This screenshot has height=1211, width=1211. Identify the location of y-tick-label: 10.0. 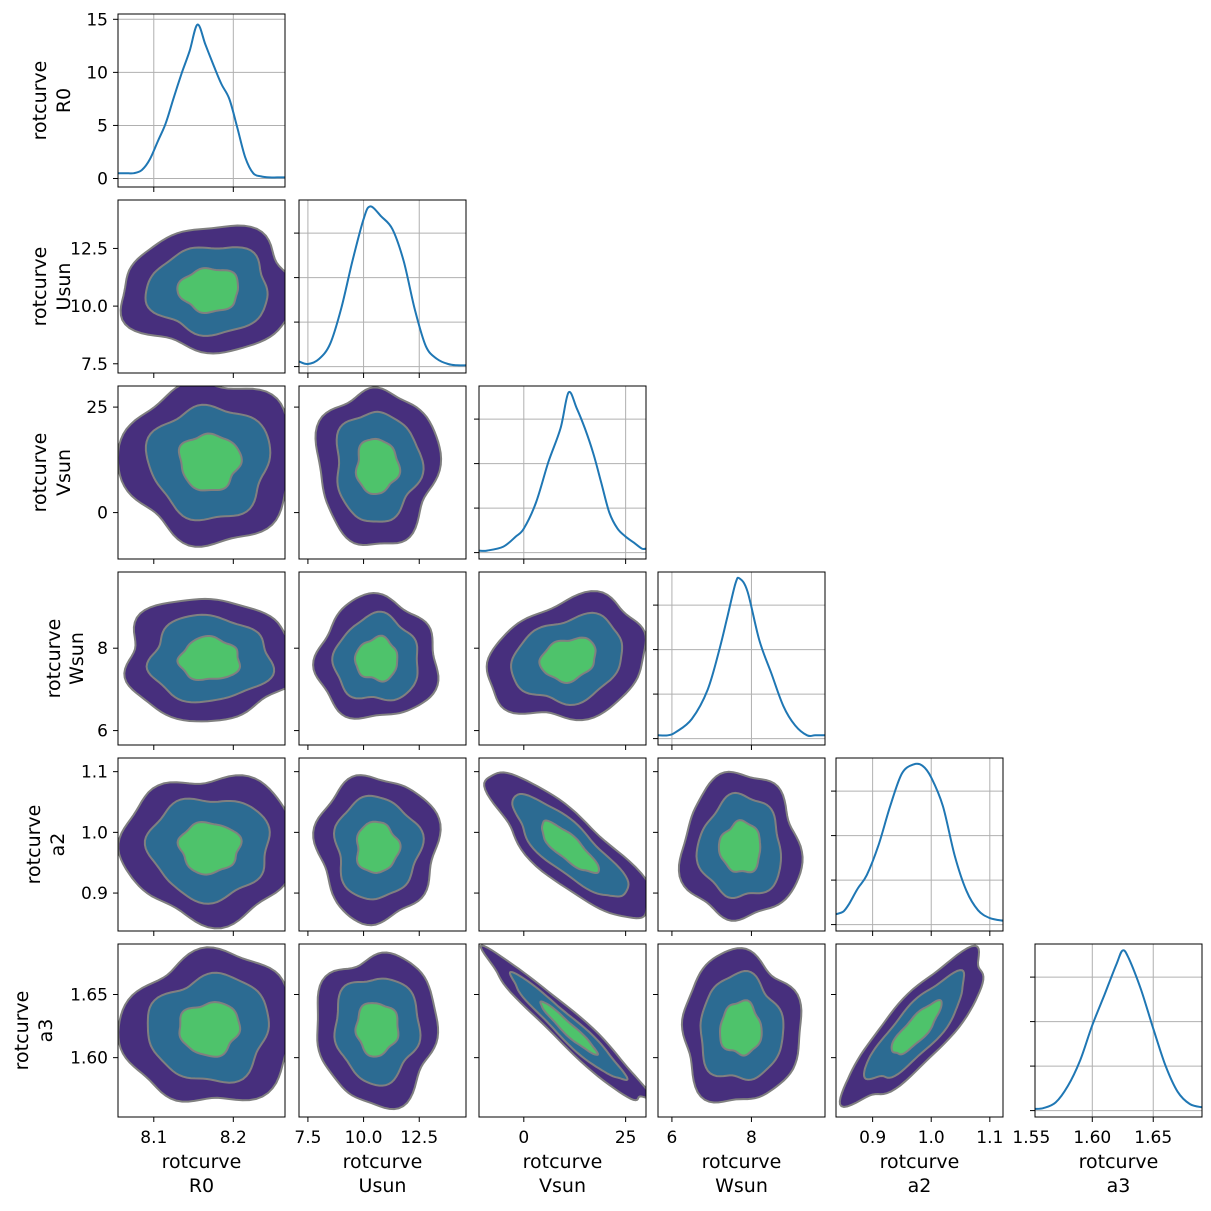
(89, 307).